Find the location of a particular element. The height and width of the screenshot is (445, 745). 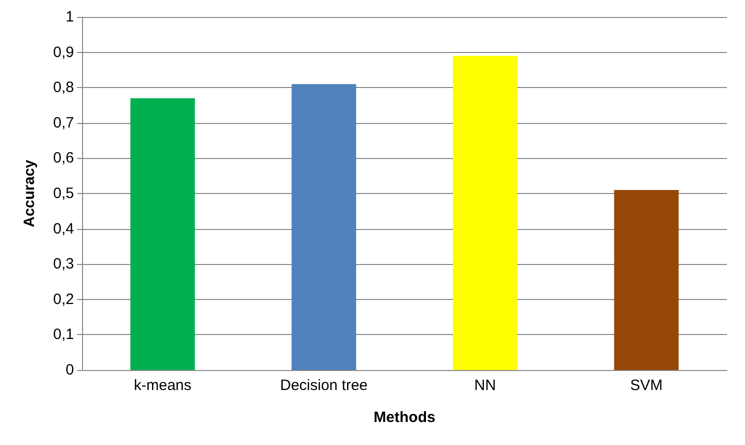

y-tick-label: 0,5 is located at coordinates (63, 193).